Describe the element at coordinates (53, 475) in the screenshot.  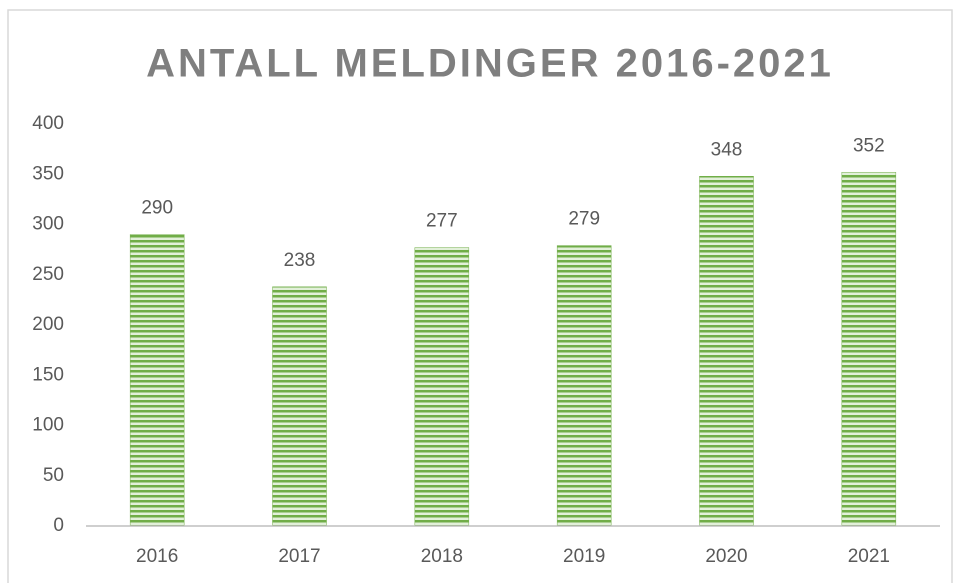
I see `y-tick-label: 50` at that location.